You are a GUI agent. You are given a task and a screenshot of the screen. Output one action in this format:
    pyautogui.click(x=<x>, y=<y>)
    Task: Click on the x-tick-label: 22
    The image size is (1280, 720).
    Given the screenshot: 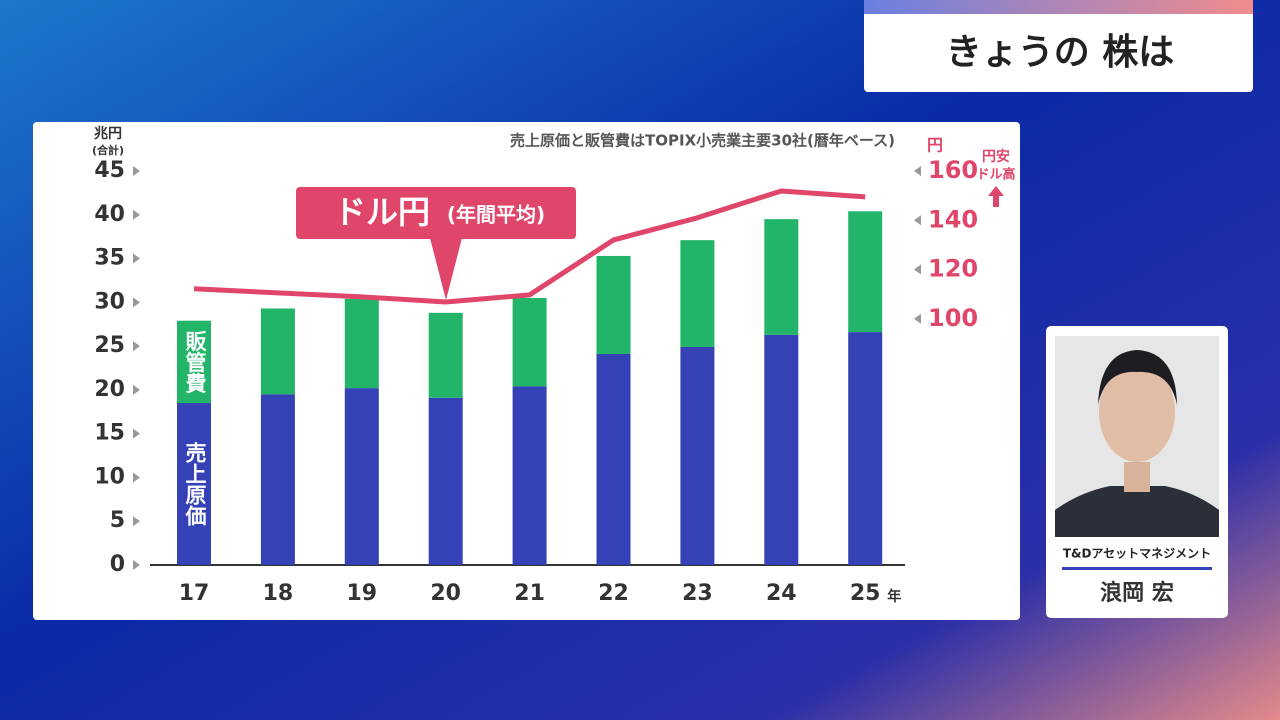 What is the action you would take?
    pyautogui.click(x=613, y=593)
    